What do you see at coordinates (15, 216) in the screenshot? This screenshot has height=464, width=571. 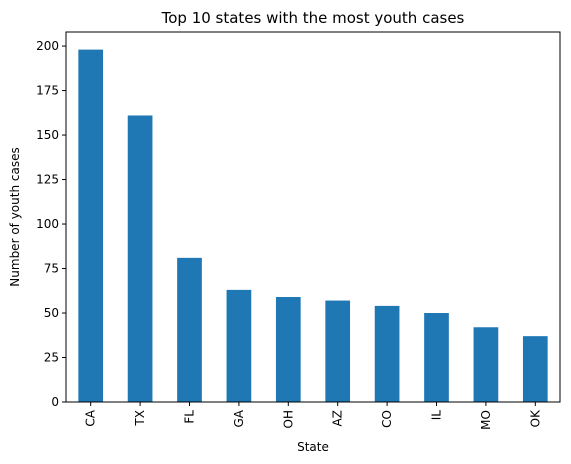 I see `y-axis-label: Number of youth cases` at bounding box center [15, 216].